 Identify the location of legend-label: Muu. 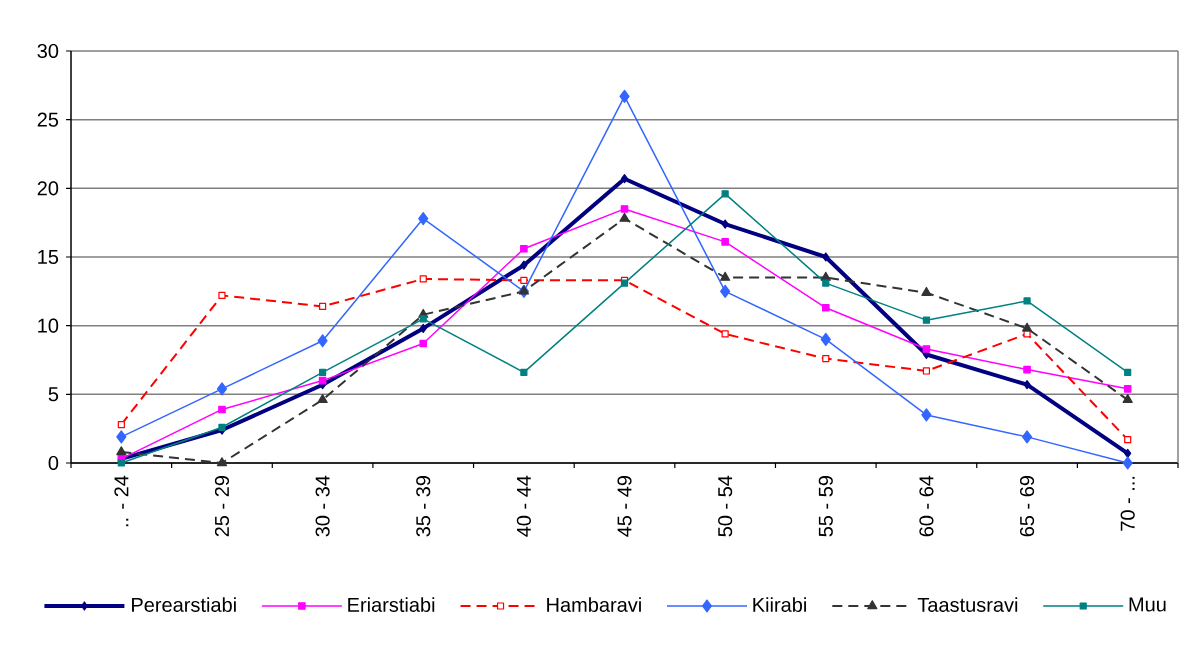
(1147, 604).